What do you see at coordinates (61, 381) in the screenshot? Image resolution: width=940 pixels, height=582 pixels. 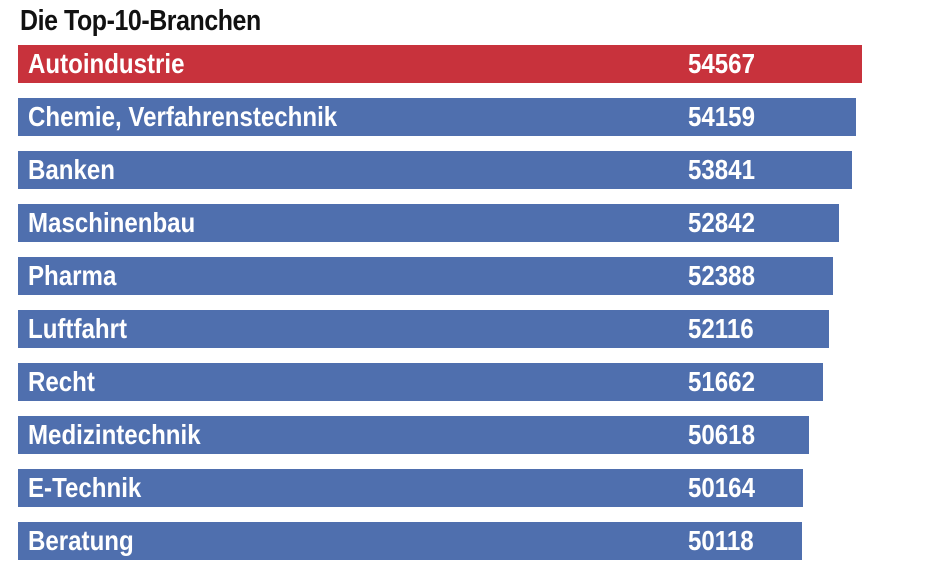 I see `bar-category-label: Recht` at bounding box center [61, 381].